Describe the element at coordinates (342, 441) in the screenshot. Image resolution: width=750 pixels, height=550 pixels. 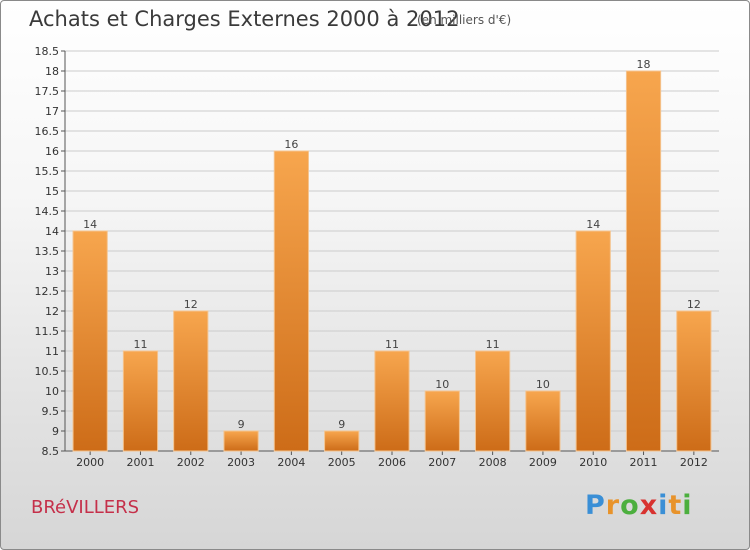
I see `bar-2005` at that location.